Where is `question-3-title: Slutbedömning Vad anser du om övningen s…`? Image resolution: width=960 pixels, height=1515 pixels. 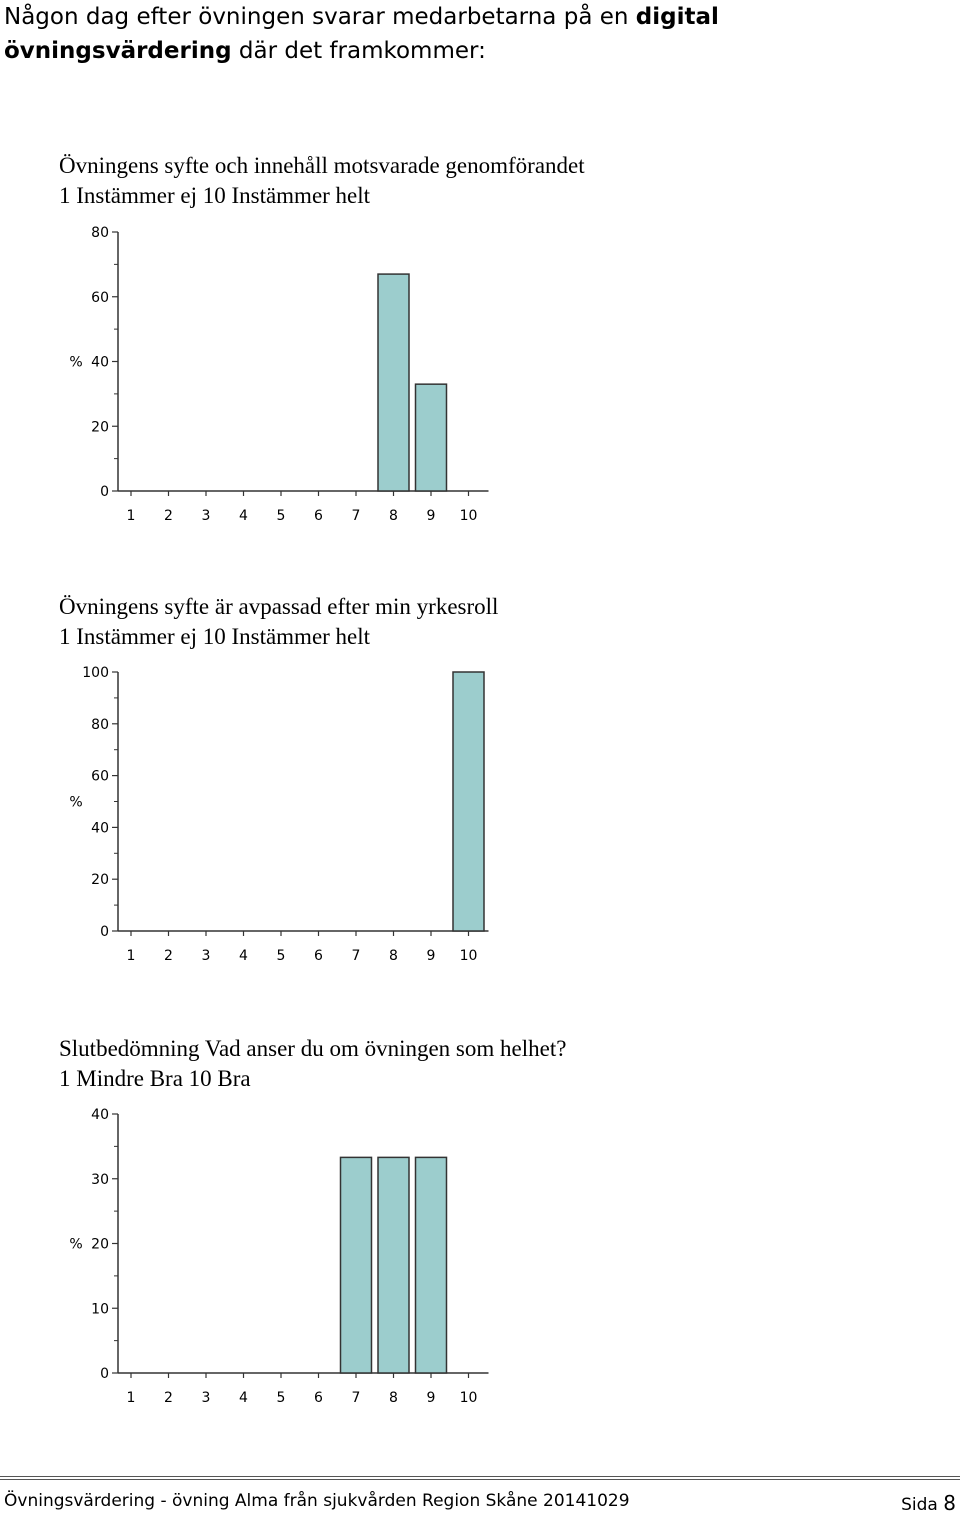 question-3-title: Slutbedömning Vad anser du om övningen s… is located at coordinates (313, 1048).